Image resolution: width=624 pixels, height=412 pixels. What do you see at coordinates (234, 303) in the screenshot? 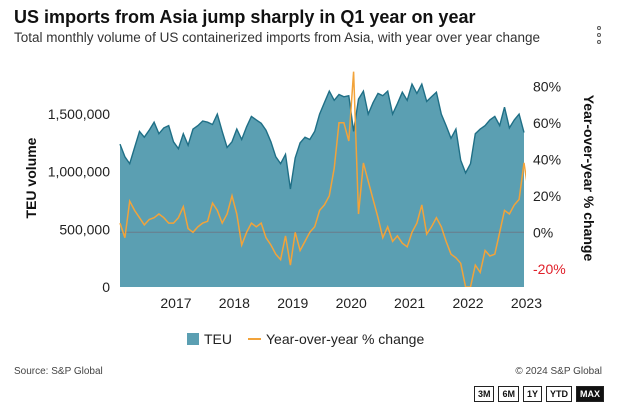
I see `x-tick-label: 2018` at bounding box center [234, 303].